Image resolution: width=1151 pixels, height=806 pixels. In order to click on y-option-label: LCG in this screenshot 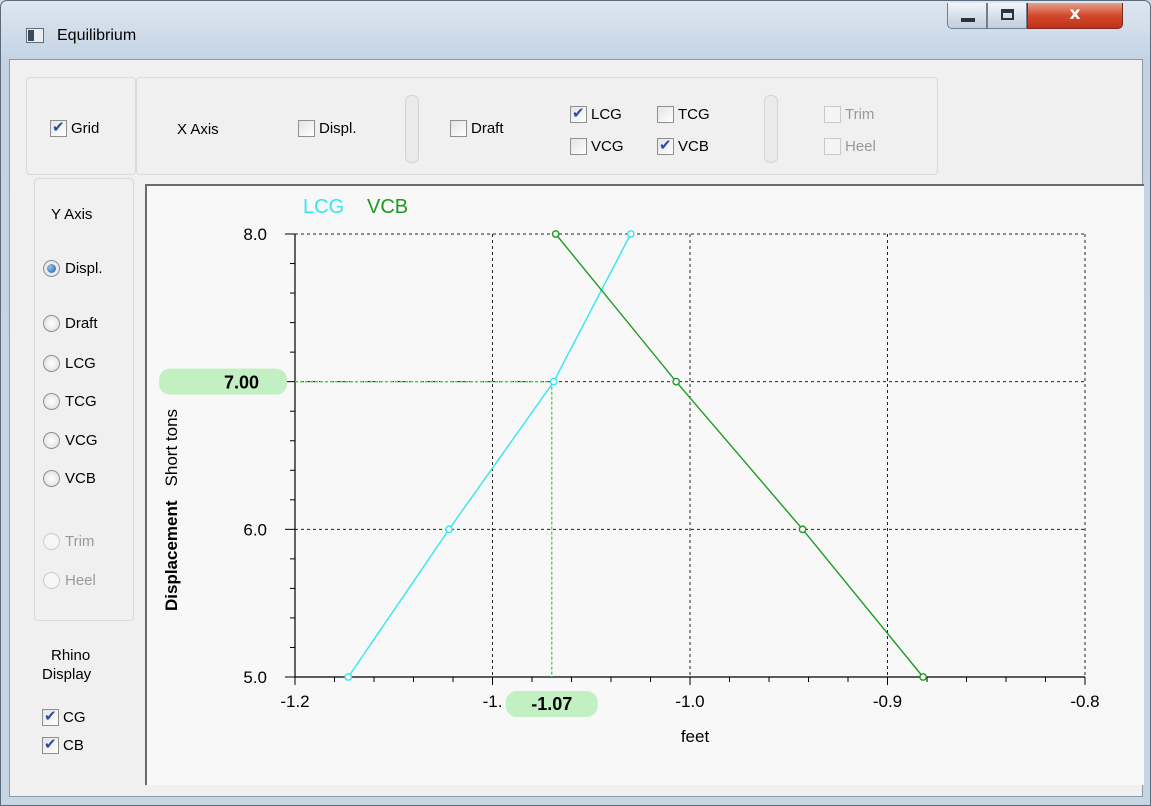, I will do `click(80, 363)`.